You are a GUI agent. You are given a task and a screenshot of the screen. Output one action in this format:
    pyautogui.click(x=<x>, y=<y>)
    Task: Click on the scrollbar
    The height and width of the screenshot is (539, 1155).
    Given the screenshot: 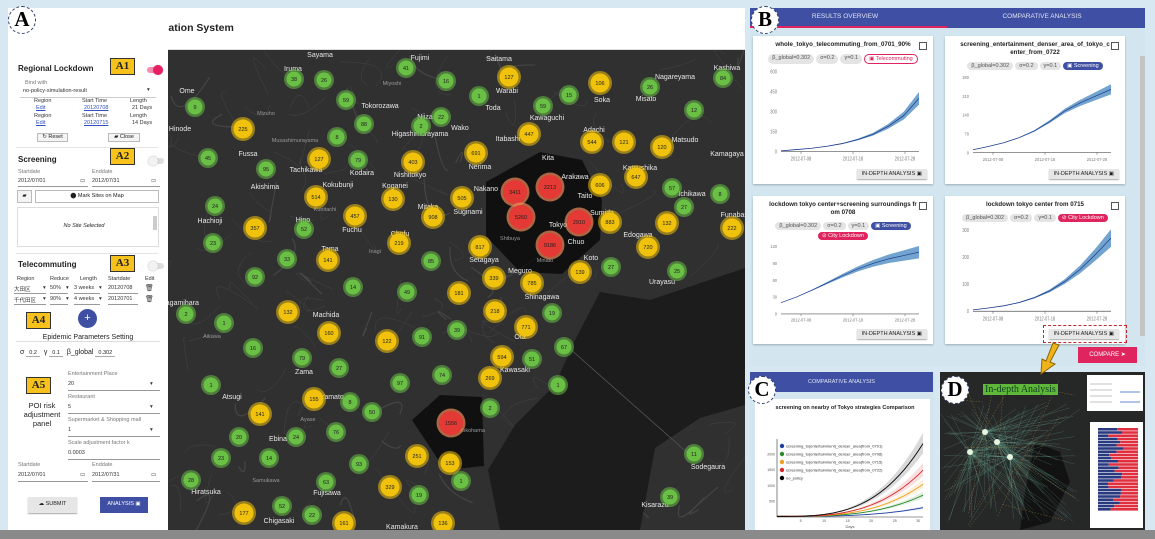 What is the action you would take?
    pyautogui.click(x=155, y=223)
    